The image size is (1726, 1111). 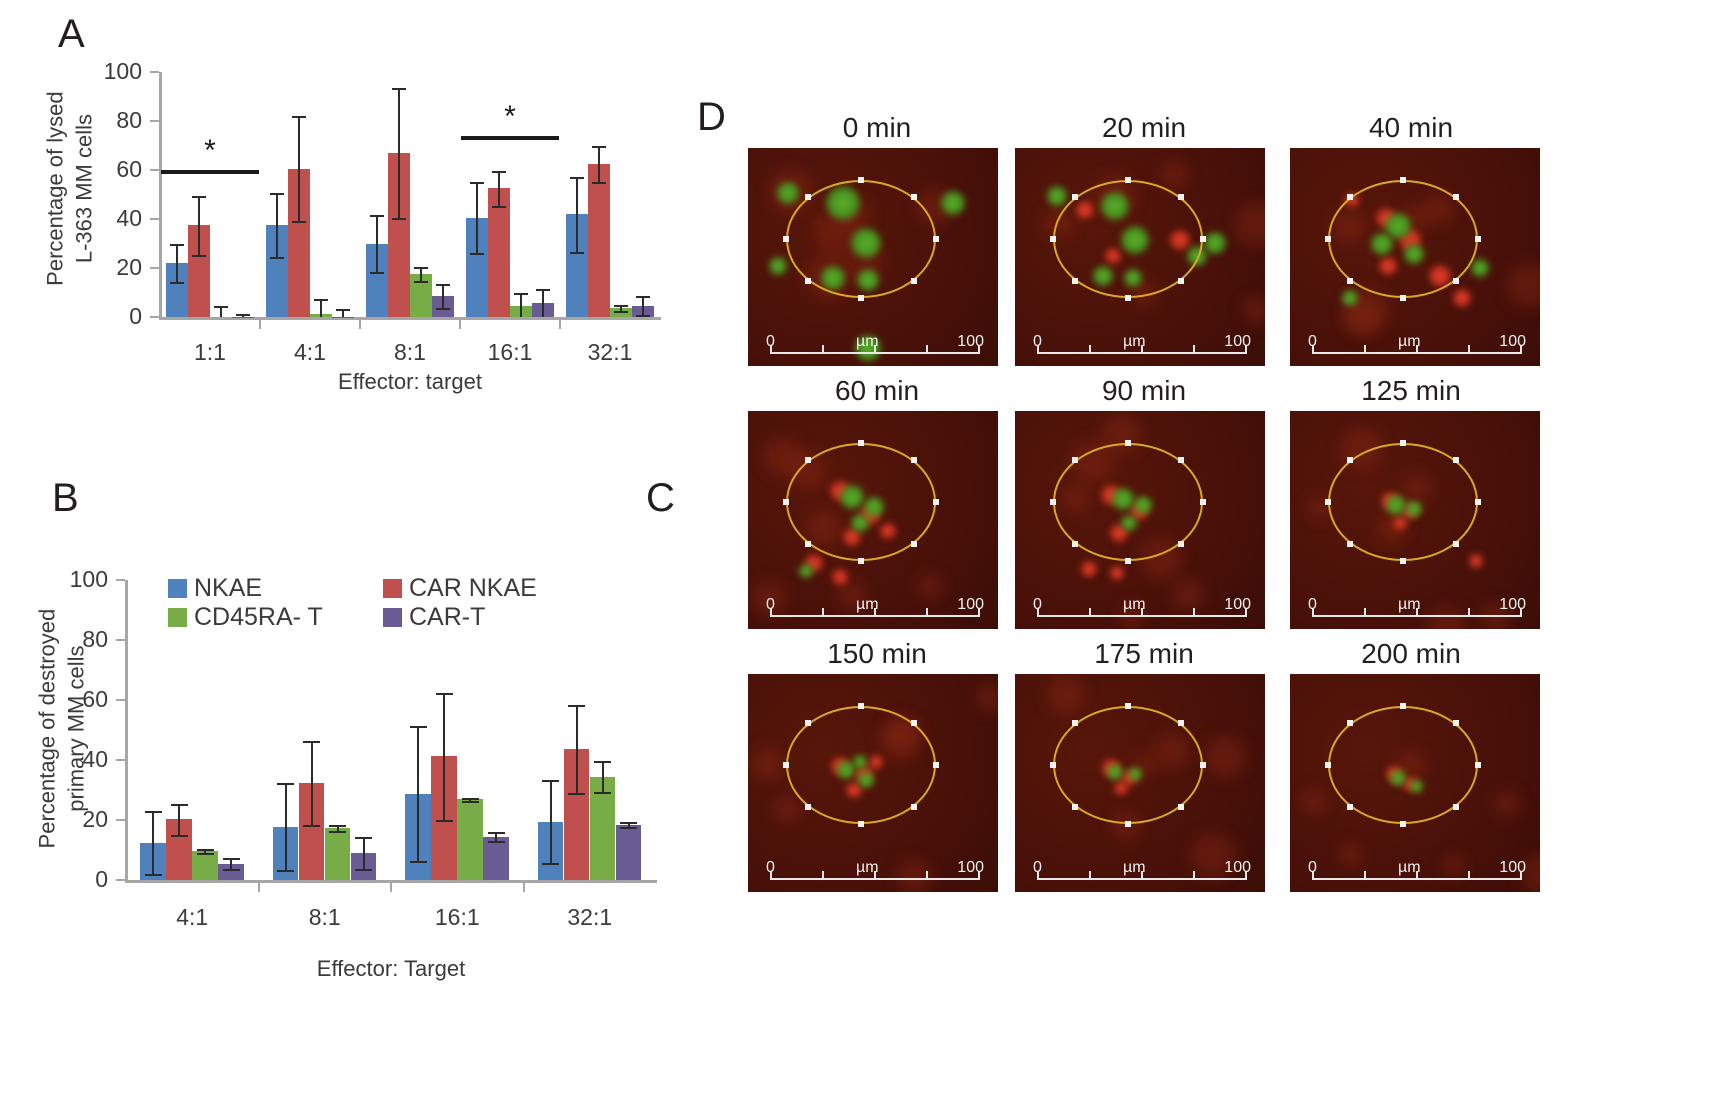 What do you see at coordinates (490, 617) in the screenshot?
I see `legend-item-car-t: CAR-T` at bounding box center [490, 617].